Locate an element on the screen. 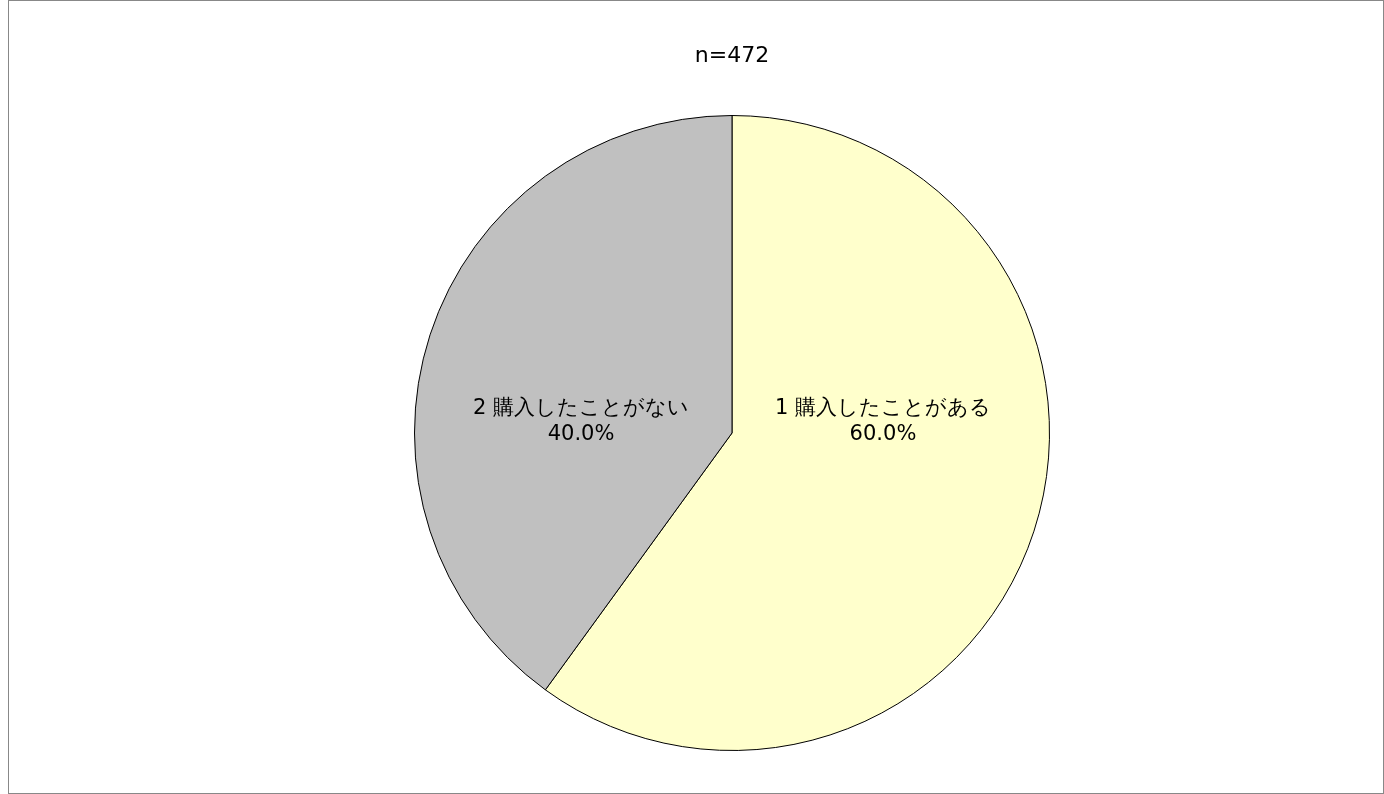 The image size is (1384, 794). chart-title: n=472 is located at coordinates (732, 54).